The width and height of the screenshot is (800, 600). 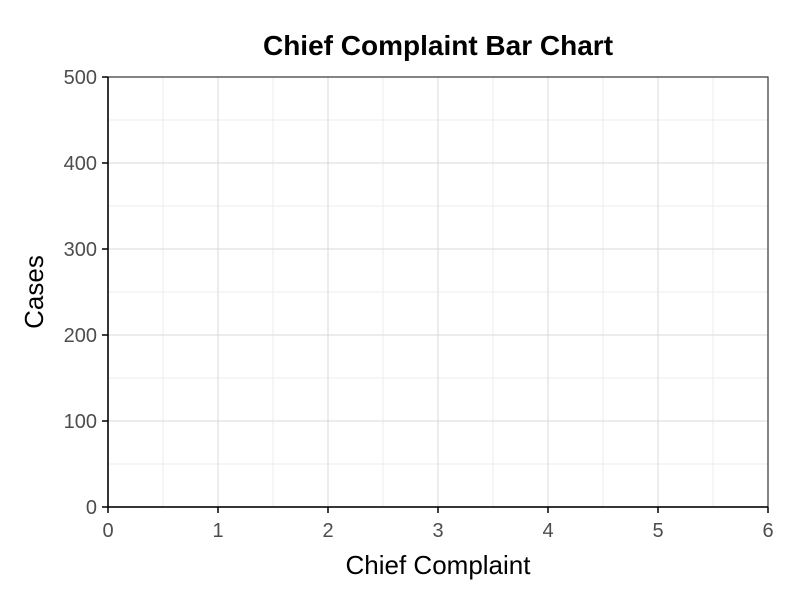 What do you see at coordinates (327, 531) in the screenshot?
I see `x-tick-label: 2` at bounding box center [327, 531].